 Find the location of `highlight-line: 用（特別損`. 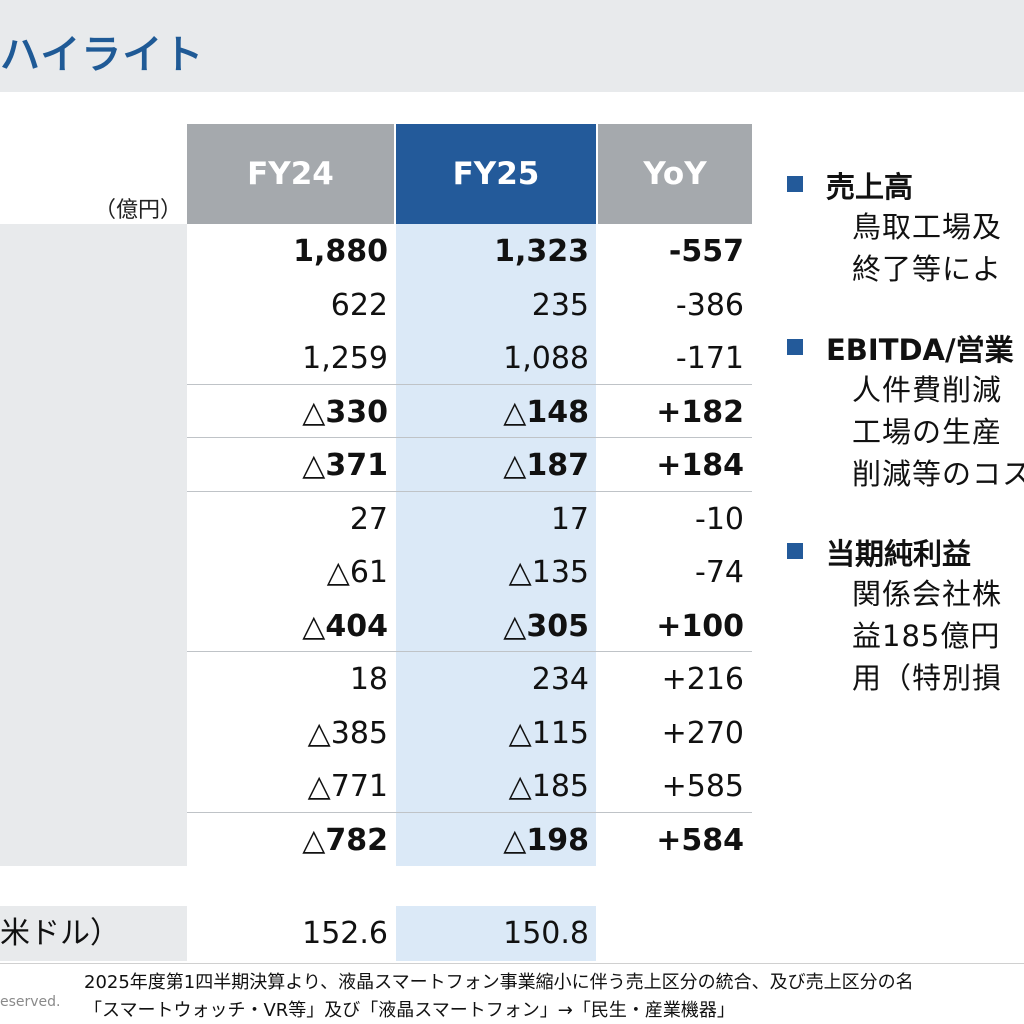

highlight-line: 用（特別損 is located at coordinates (927, 678).